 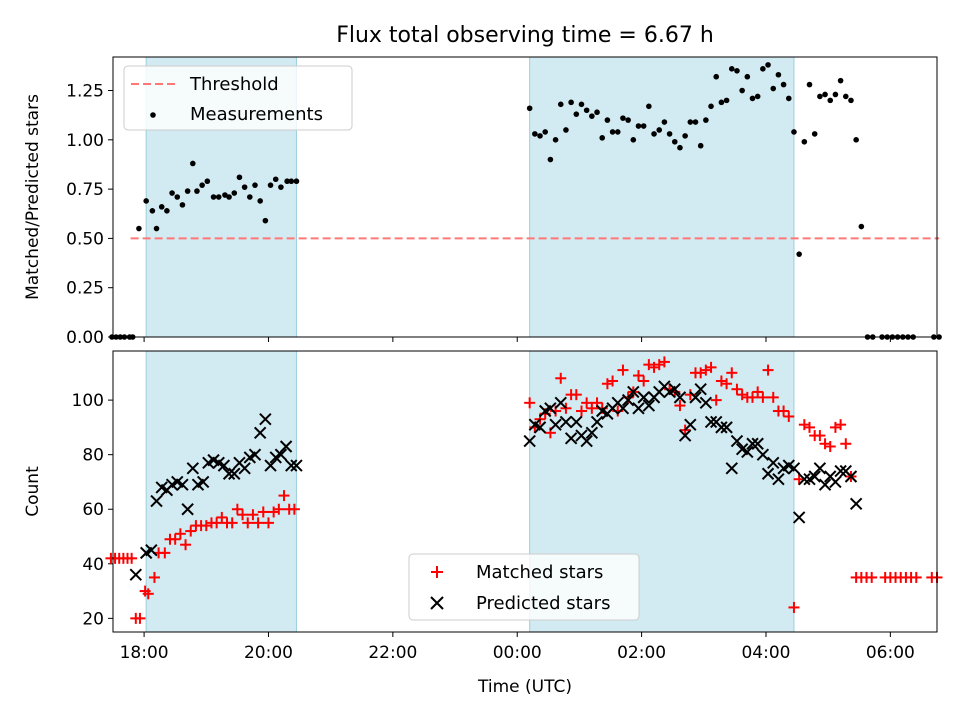 I want to click on y-tick-label: 100, so click(x=88, y=401).